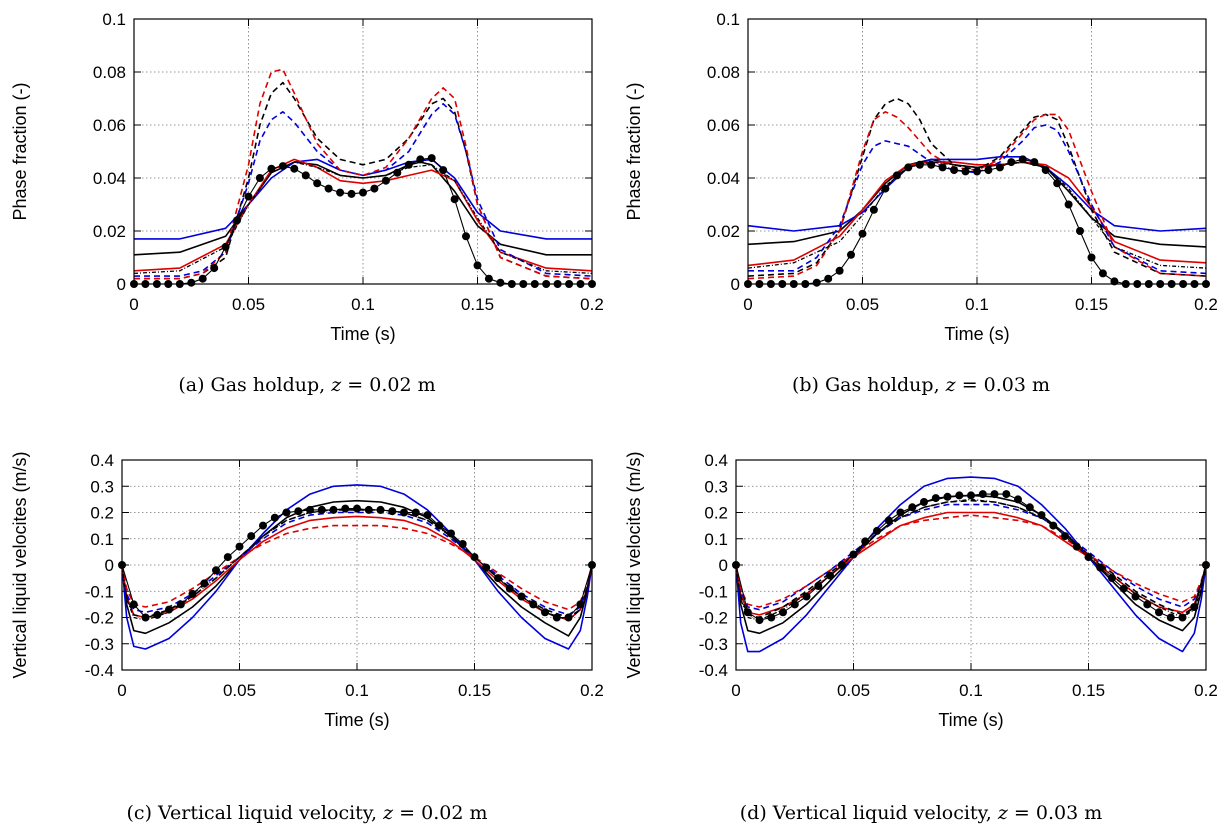 The width and height of the screenshot is (1228, 837). I want to click on chart-b-xlabel: Time (s), so click(976, 334).